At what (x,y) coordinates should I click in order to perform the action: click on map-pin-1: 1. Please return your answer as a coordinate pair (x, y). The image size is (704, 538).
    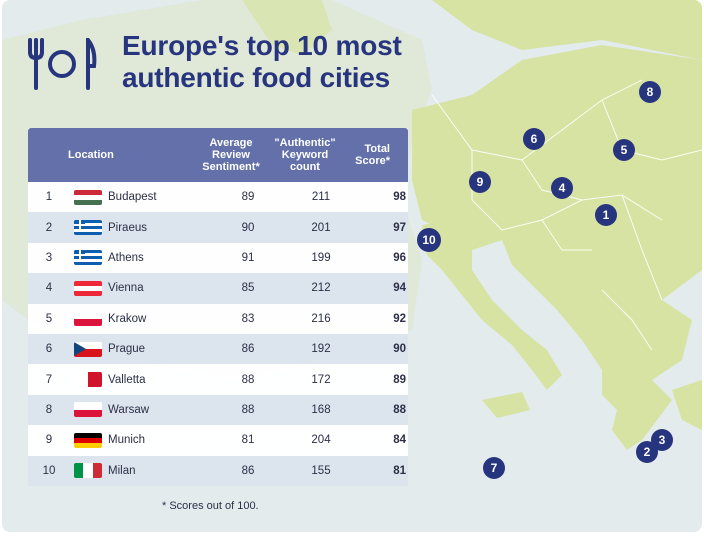
    Looking at the image, I should click on (606, 215).